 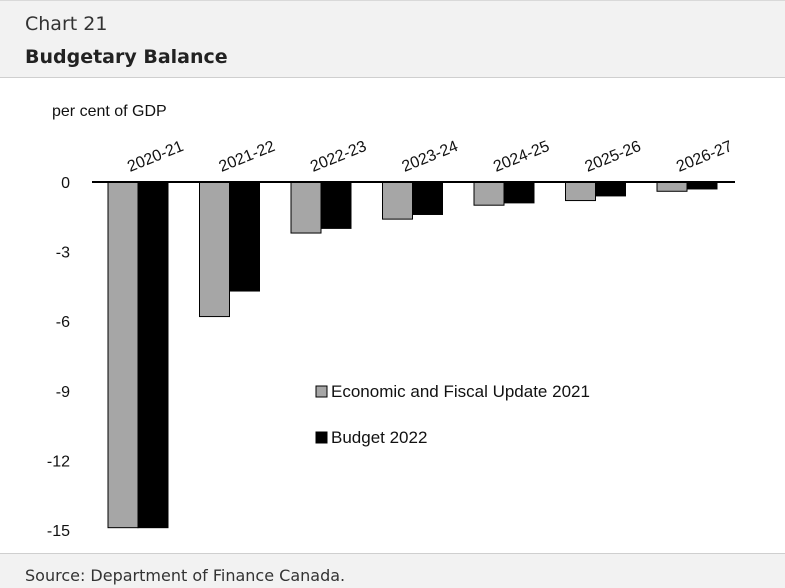 I want to click on category-label: 2023-24, so click(x=430, y=157).